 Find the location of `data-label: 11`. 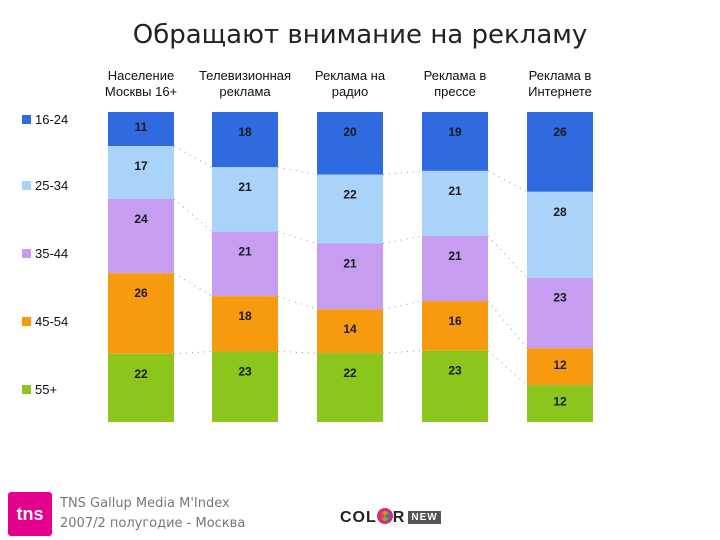

data-label: 11 is located at coordinates (141, 127).